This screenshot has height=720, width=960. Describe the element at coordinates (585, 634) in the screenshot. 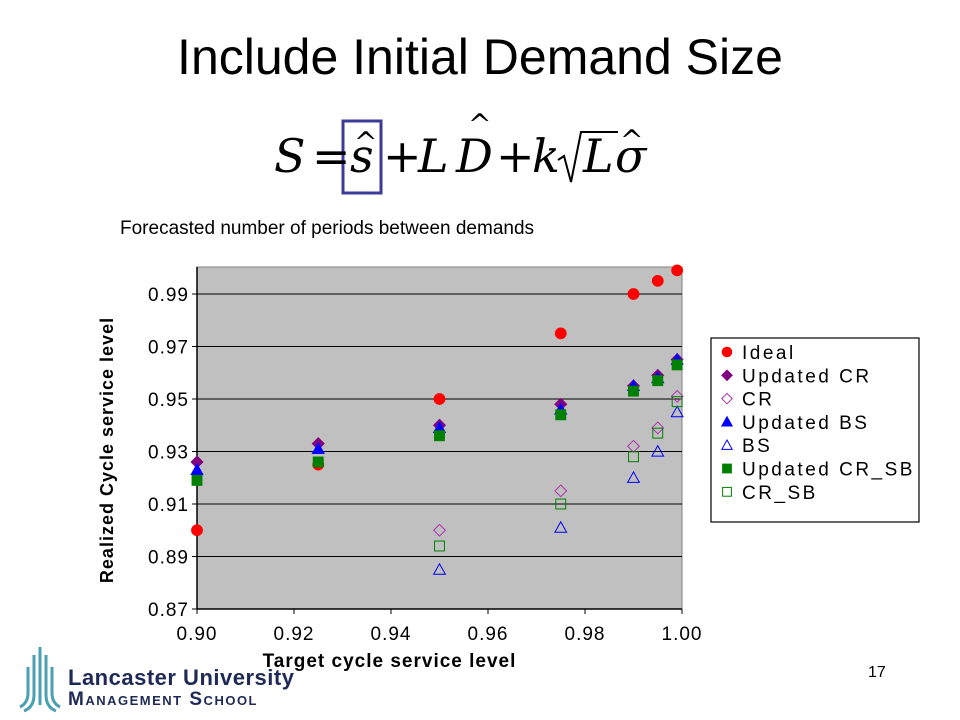

I see `x-tick-label: 0.98` at that location.